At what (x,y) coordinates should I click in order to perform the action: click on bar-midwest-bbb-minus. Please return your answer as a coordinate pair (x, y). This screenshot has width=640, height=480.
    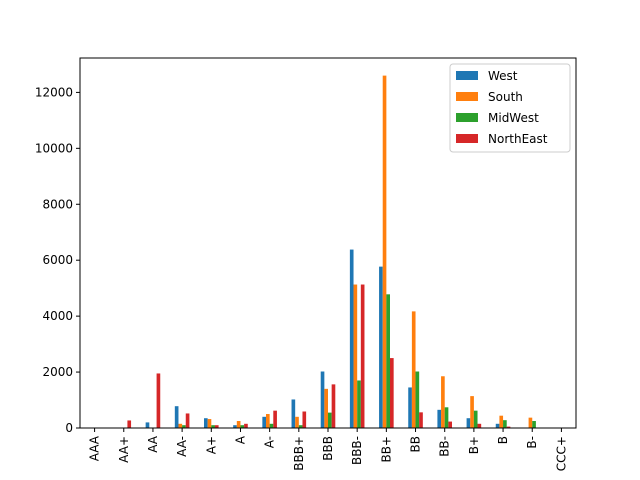
    Looking at the image, I should click on (359, 404).